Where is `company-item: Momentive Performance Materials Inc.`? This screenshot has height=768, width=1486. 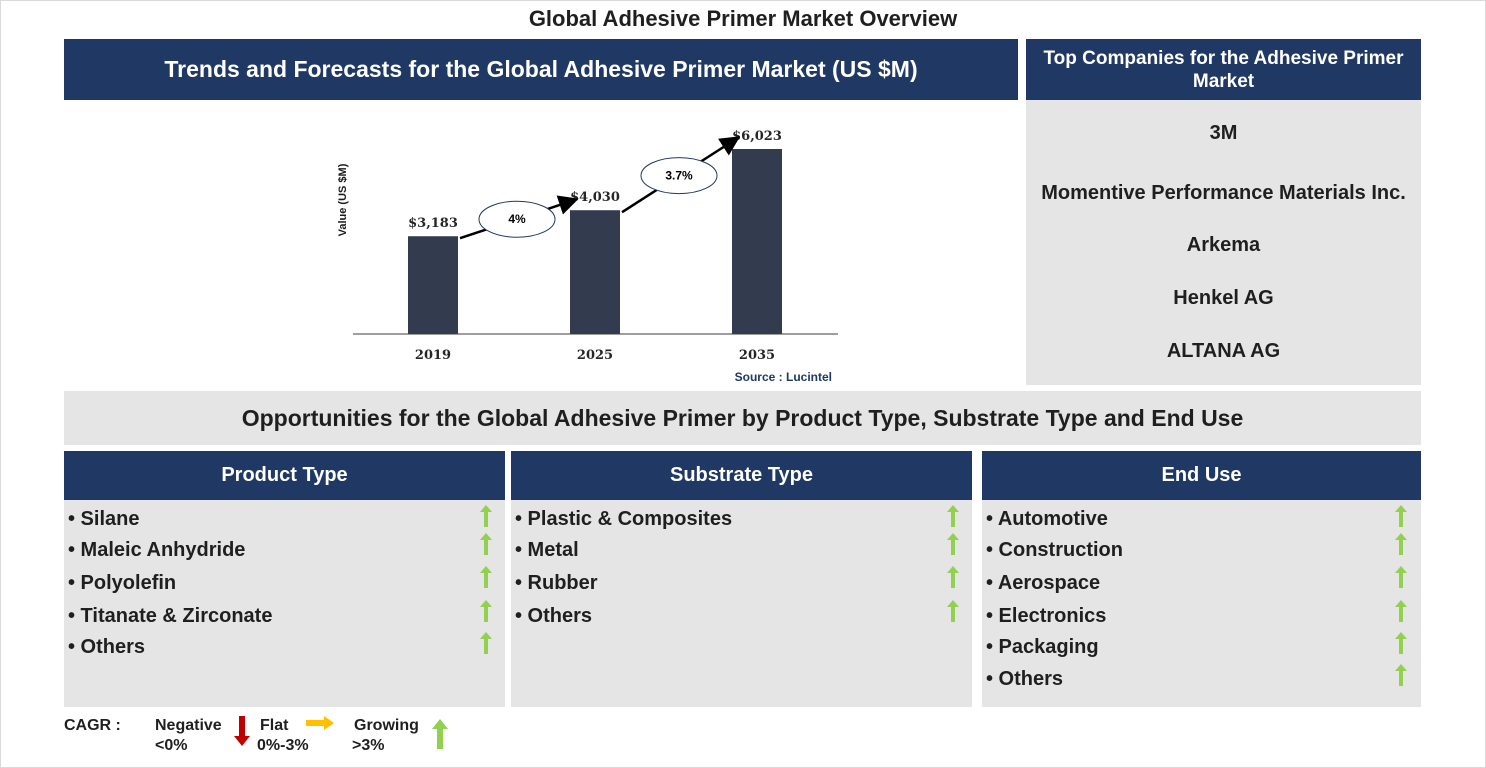 company-item: Momentive Performance Materials Inc. is located at coordinates (1223, 193).